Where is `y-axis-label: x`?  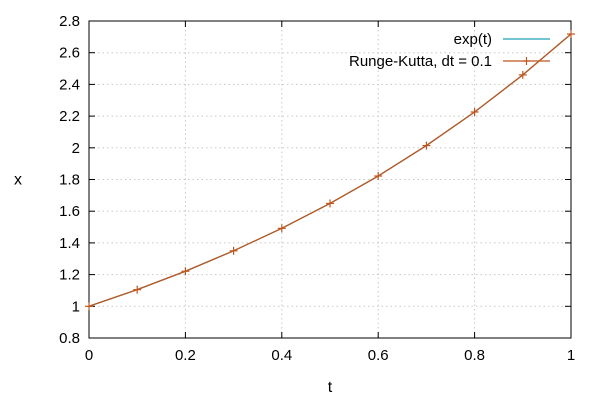
y-axis-label: x is located at coordinates (18, 180).